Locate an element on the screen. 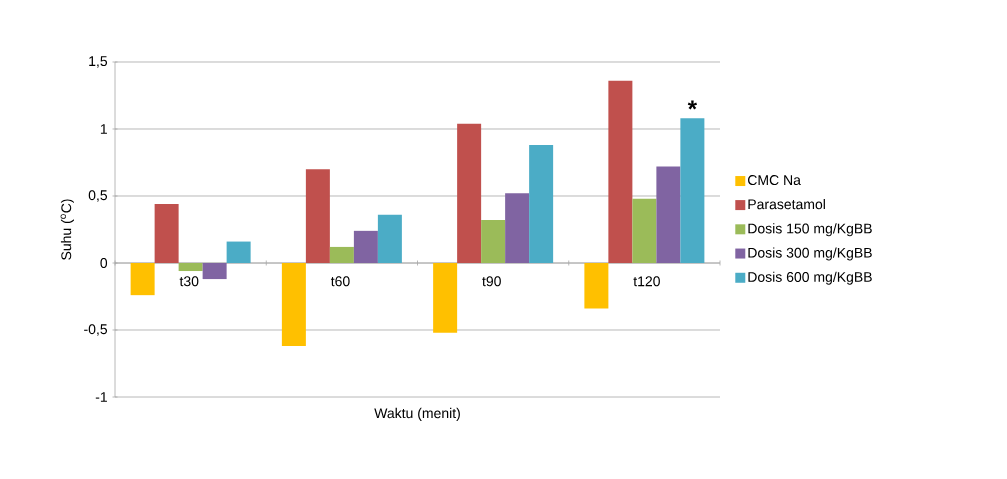  y-tick-label: -0,5 is located at coordinates (96, 330).